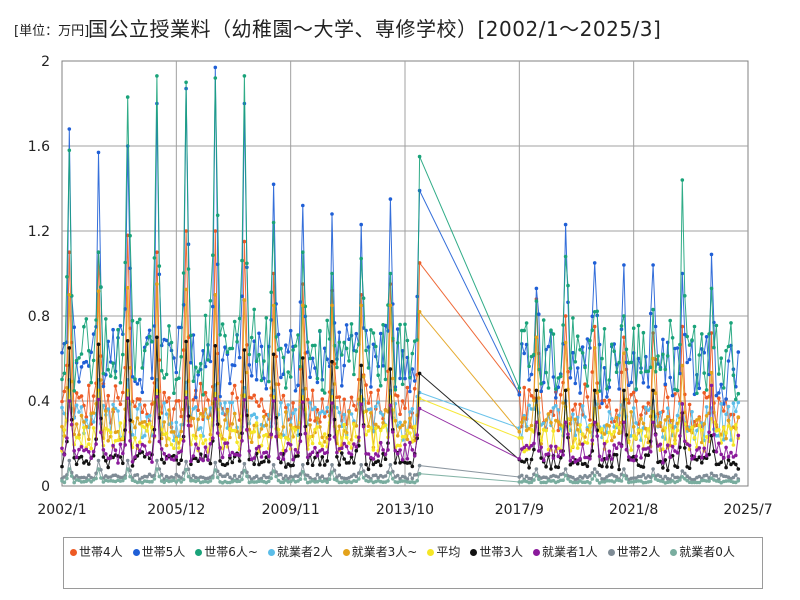 This screenshot has width=800, height=600. I want to click on legend-label: 平均, so click(448, 552).